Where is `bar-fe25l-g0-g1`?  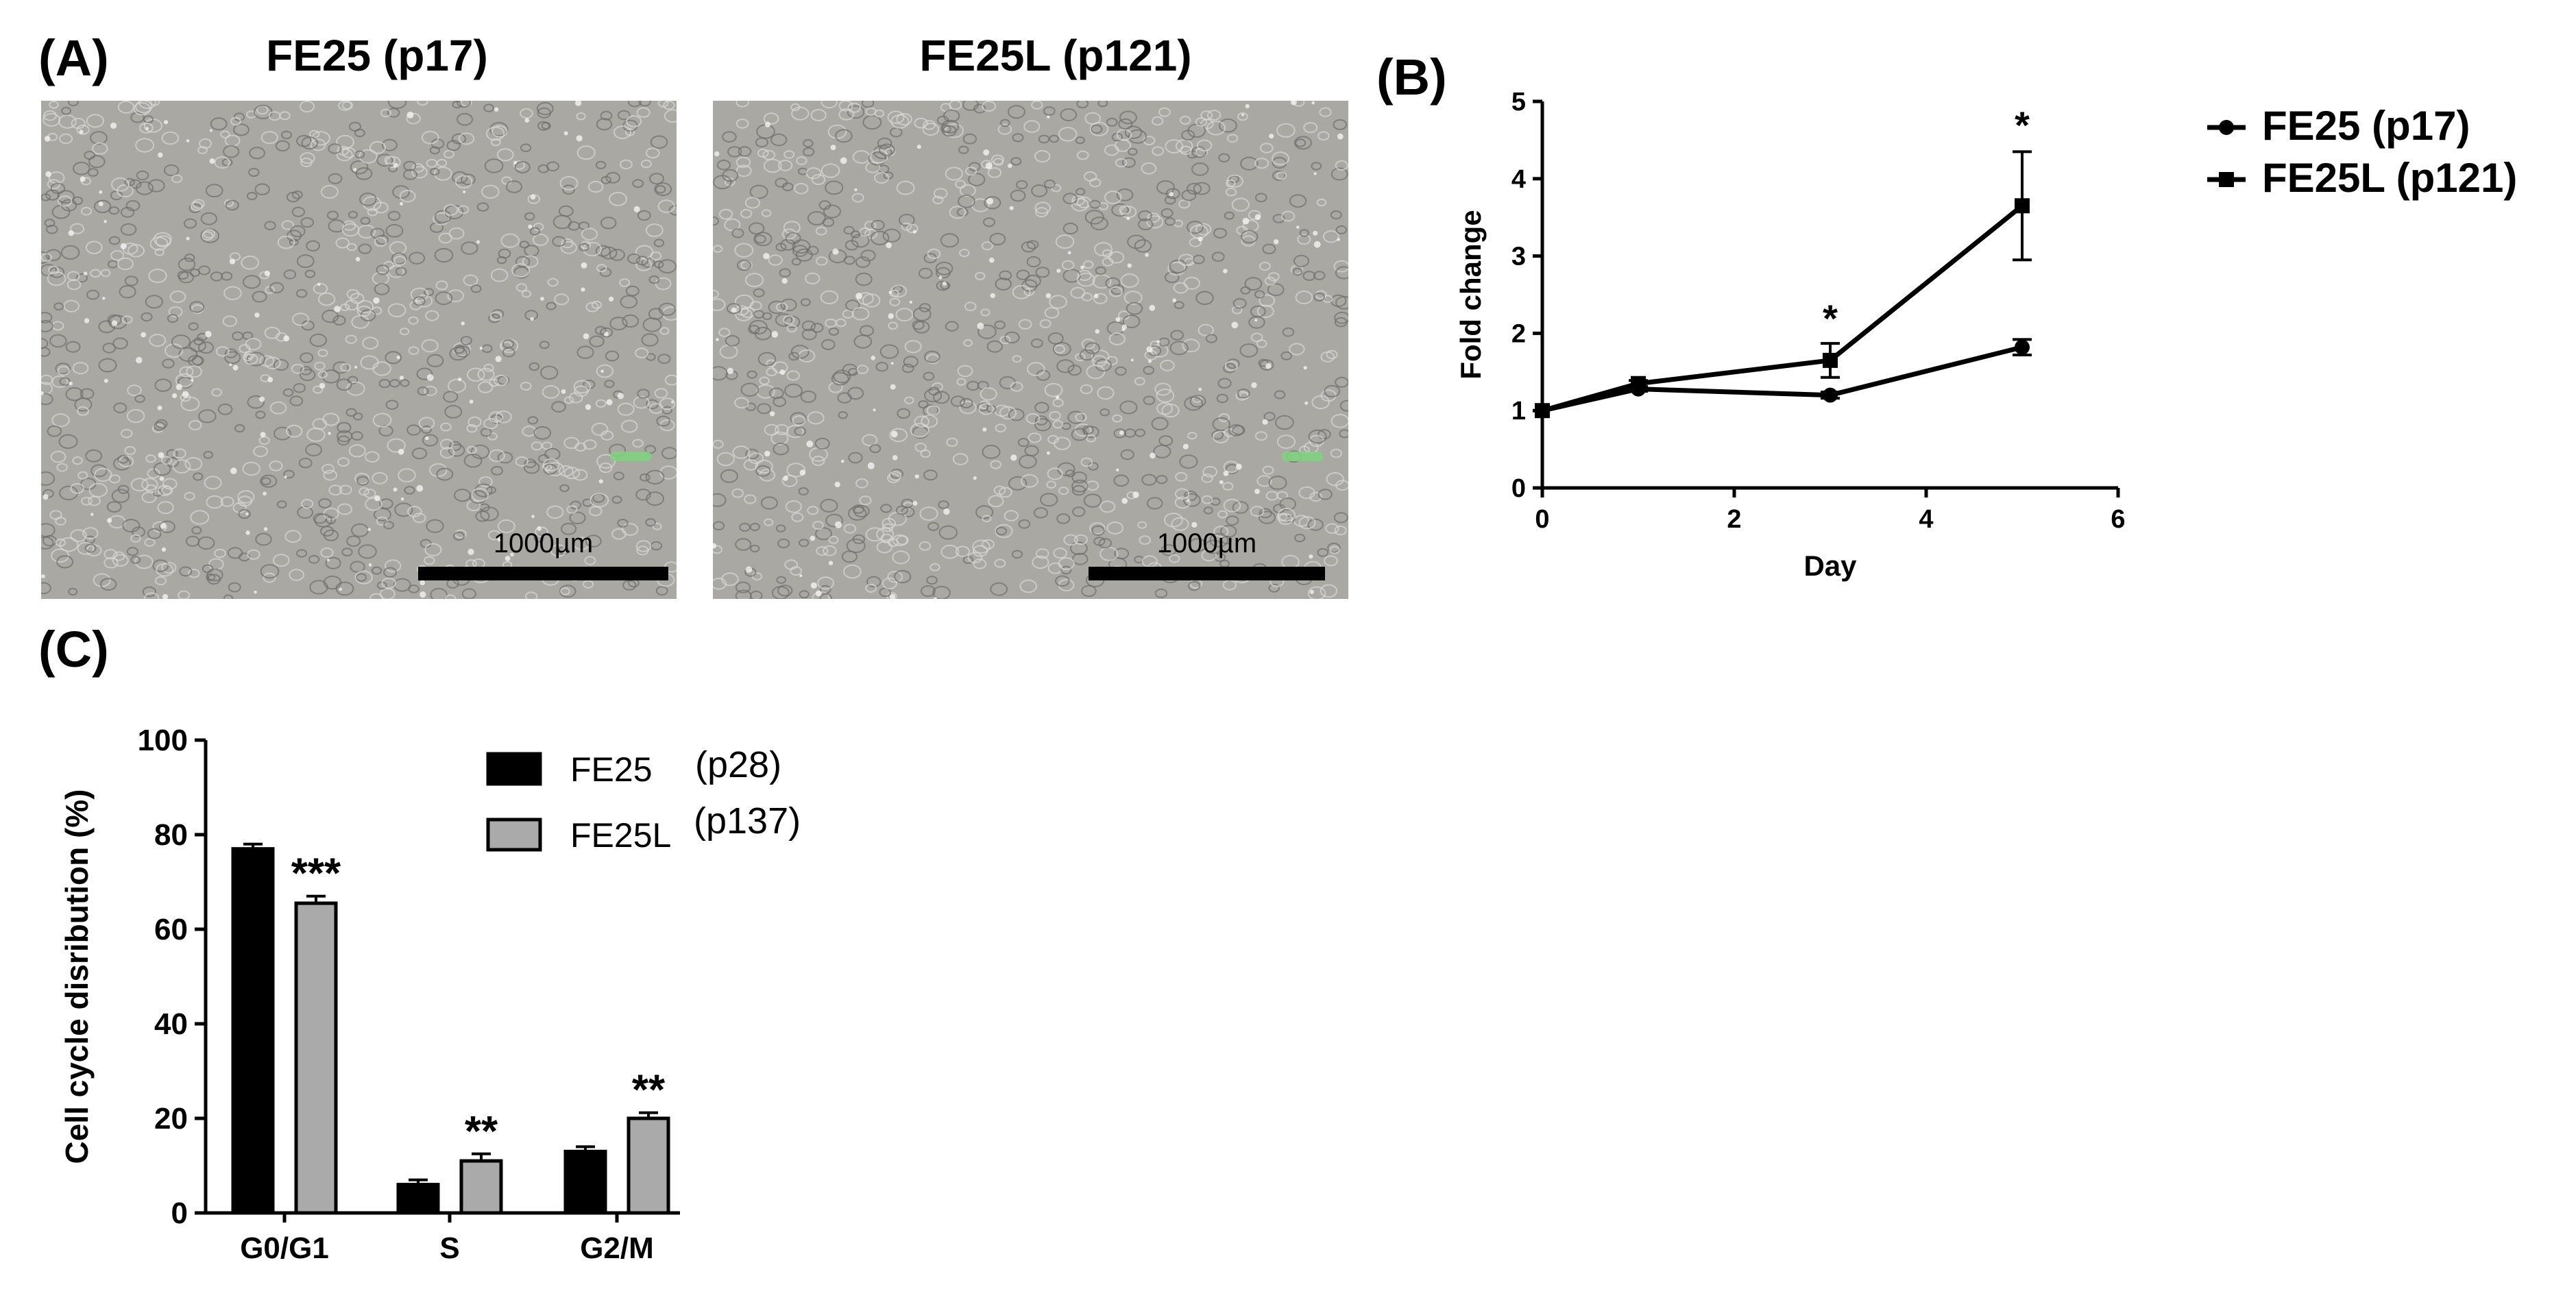 bar-fe25l-g0-g1 is located at coordinates (316, 1058).